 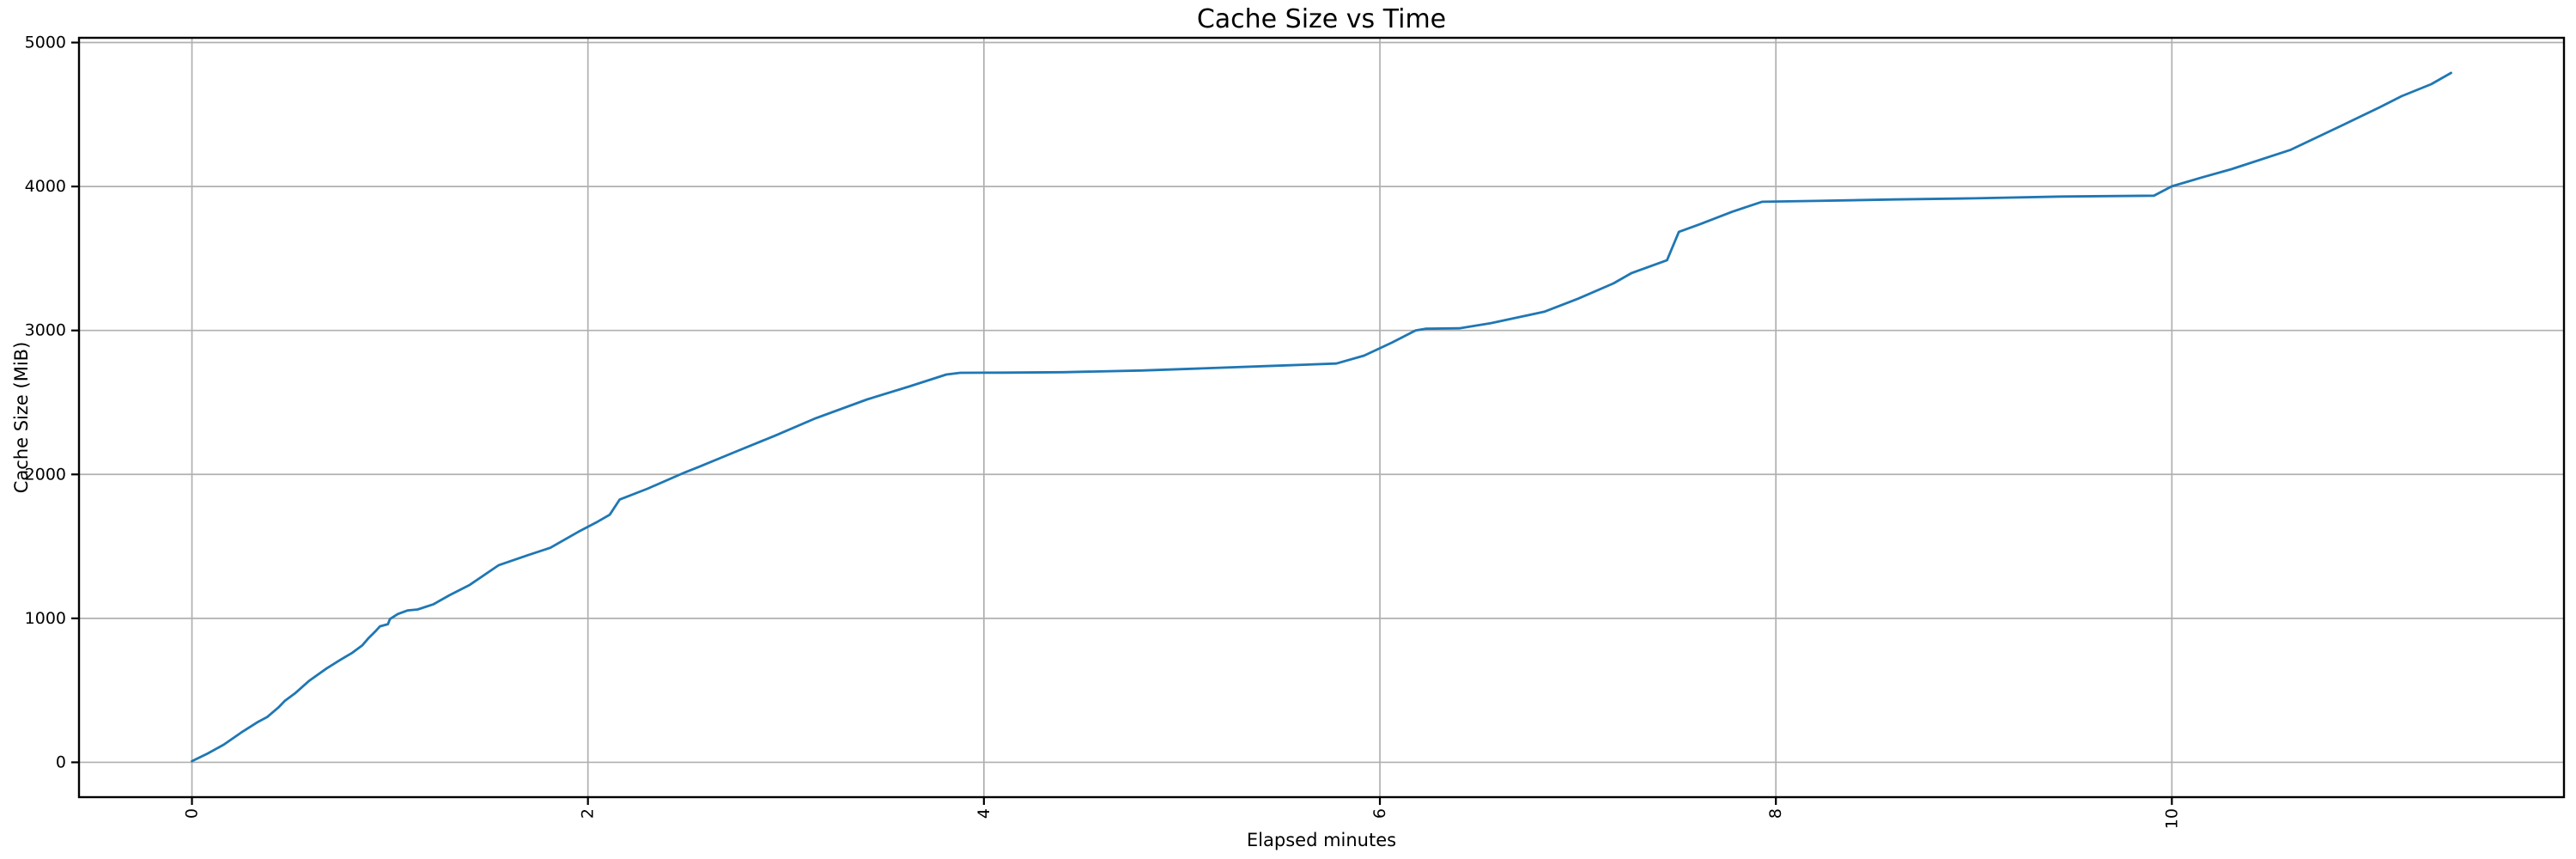 What do you see at coordinates (45, 331) in the screenshot?
I see `y-tick-label: 3000` at bounding box center [45, 331].